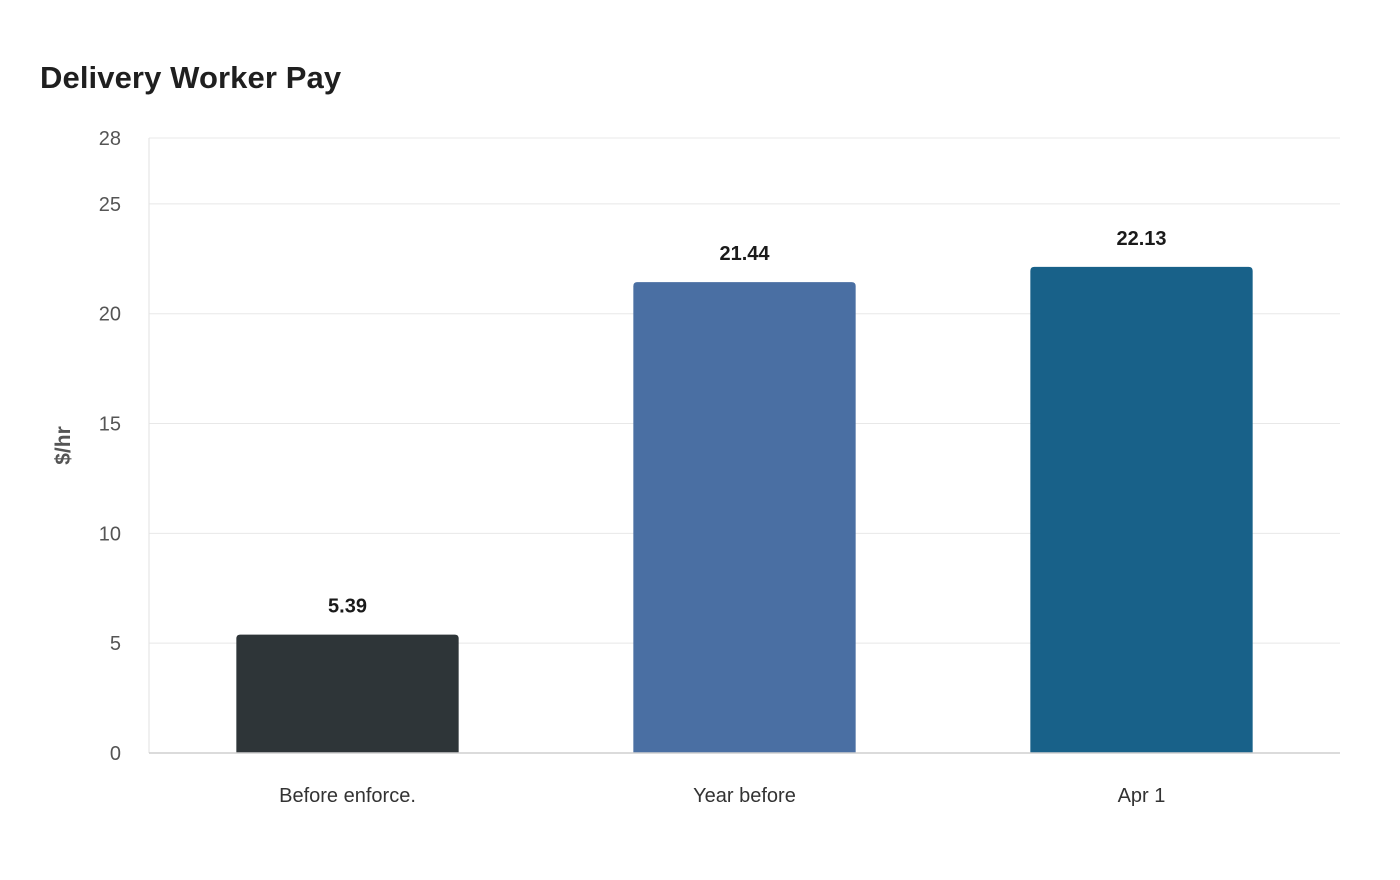  Describe the element at coordinates (110, 315) in the screenshot. I see `y-tick-label: 20` at that location.